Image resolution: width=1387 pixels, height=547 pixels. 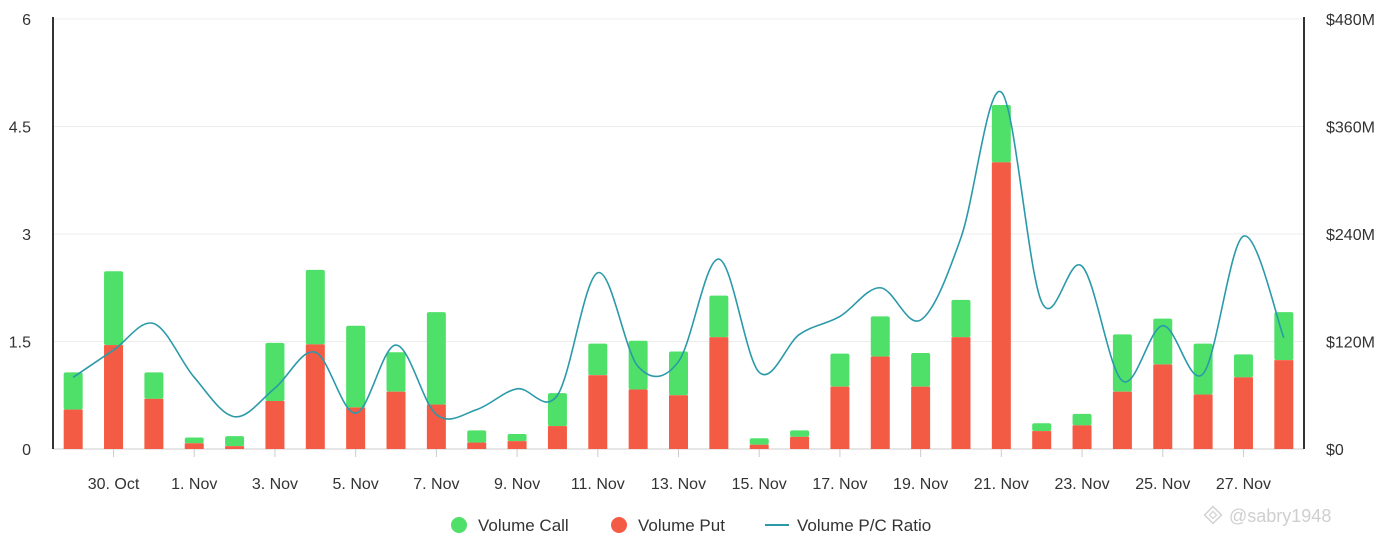 What do you see at coordinates (356, 484) in the screenshot?
I see `x-tick-label: 5. Nov` at bounding box center [356, 484].